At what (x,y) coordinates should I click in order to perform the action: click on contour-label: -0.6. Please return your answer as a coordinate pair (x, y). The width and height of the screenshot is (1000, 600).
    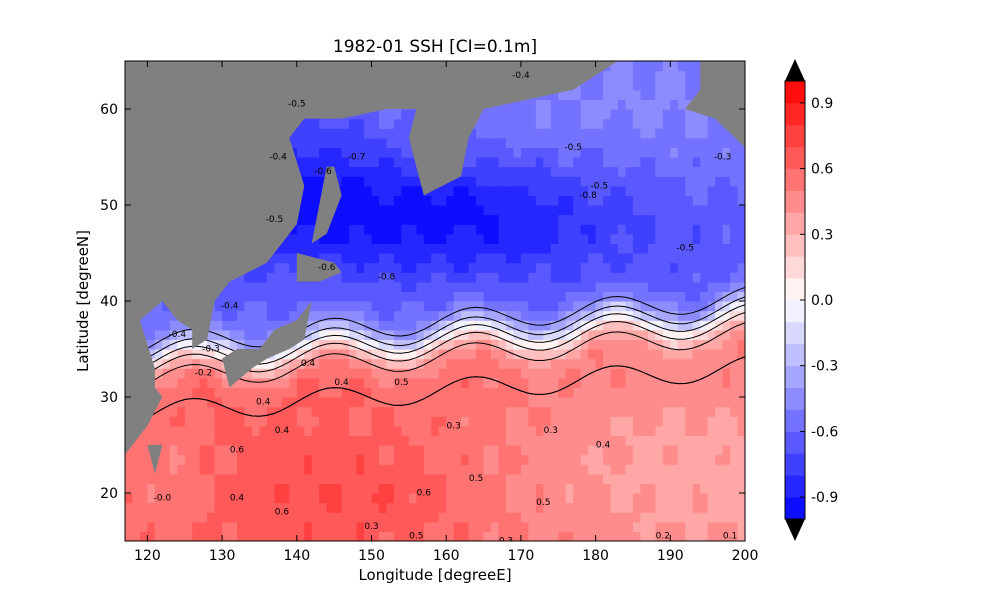
    Looking at the image, I should click on (327, 268).